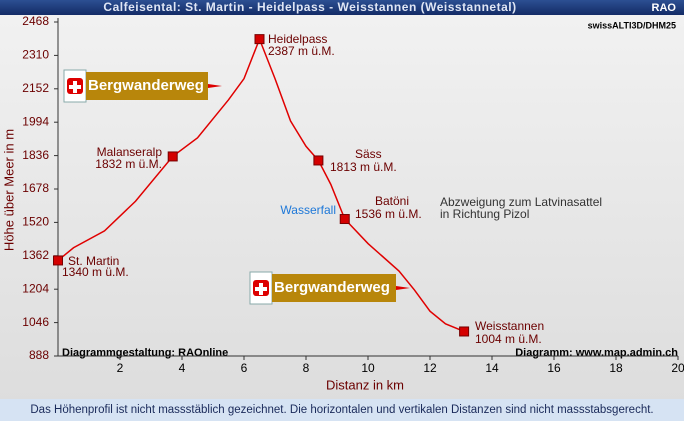 This screenshot has height=421, width=684. Describe the element at coordinates (8, 190) in the screenshot. I see `y-axis-title: Höhe über Meer in m` at that location.